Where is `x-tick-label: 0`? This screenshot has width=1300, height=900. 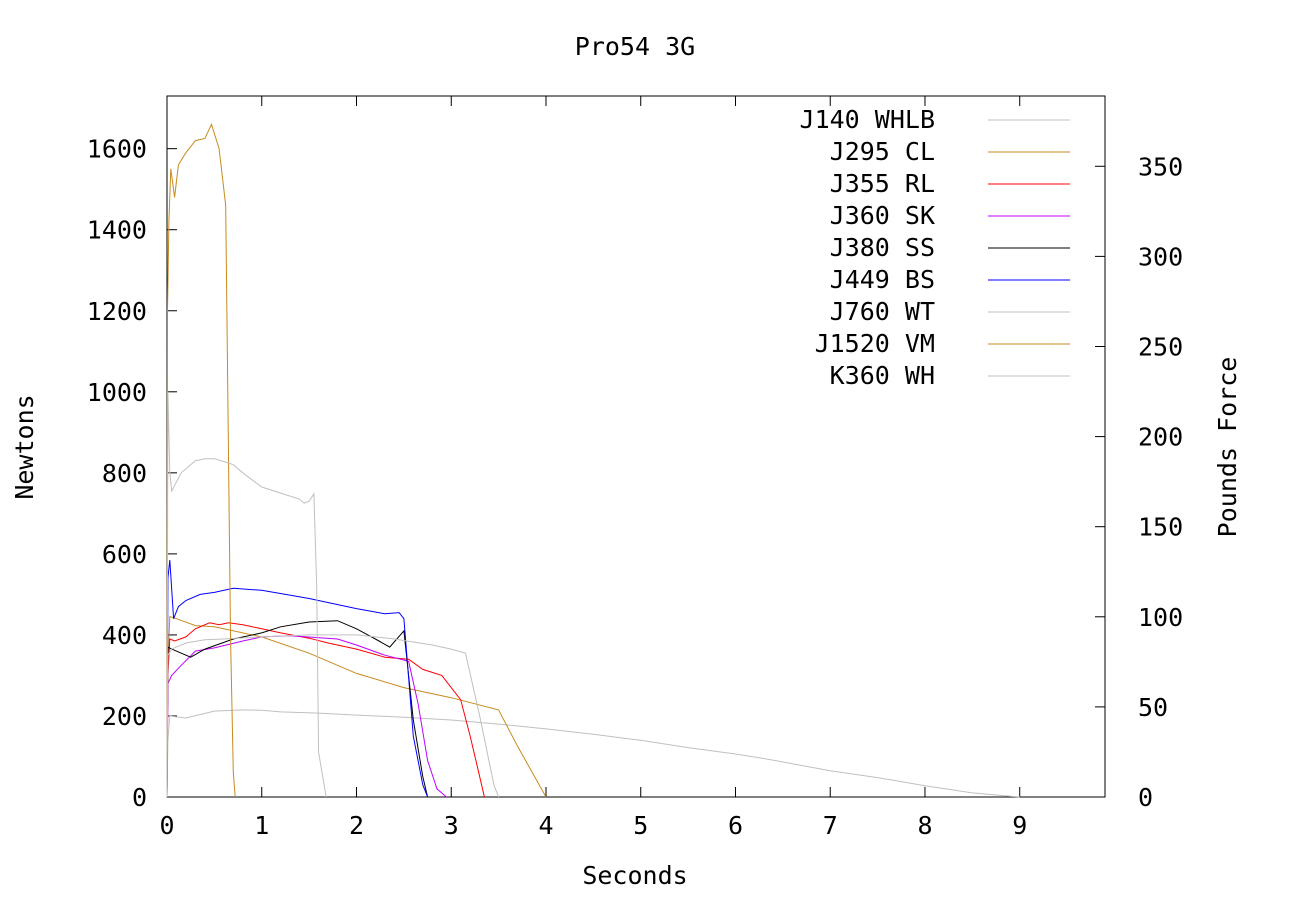
x-tick-label: 0 is located at coordinates (166, 825).